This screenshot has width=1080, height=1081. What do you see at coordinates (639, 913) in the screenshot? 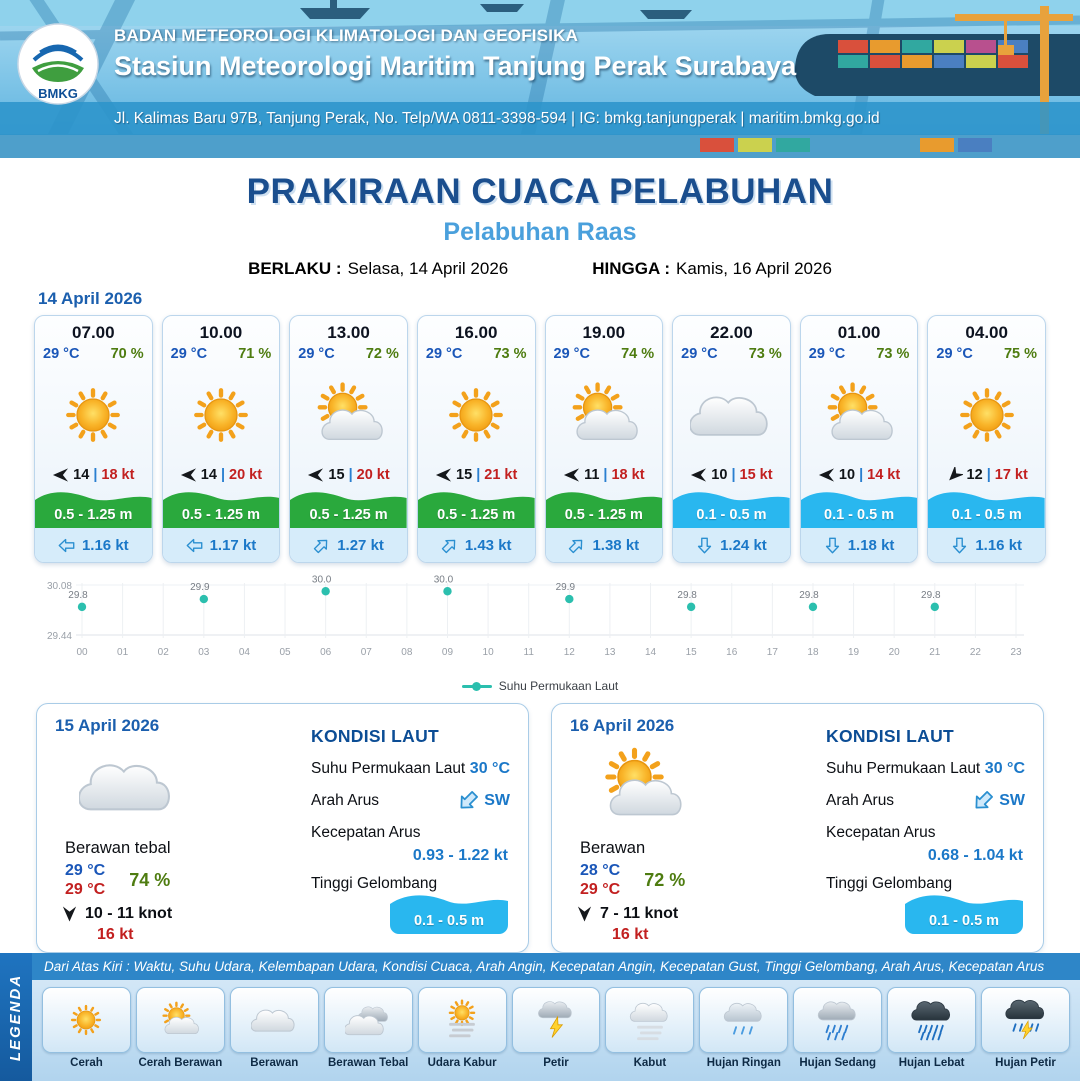
I see `daily-wind-speed: 7 - 11 knot` at bounding box center [639, 913].